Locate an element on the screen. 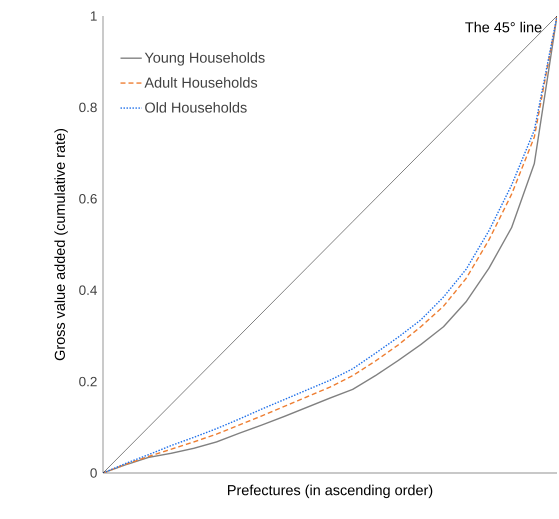 This screenshot has width=559, height=519. y-tick-label: 0.2 is located at coordinates (88, 381).